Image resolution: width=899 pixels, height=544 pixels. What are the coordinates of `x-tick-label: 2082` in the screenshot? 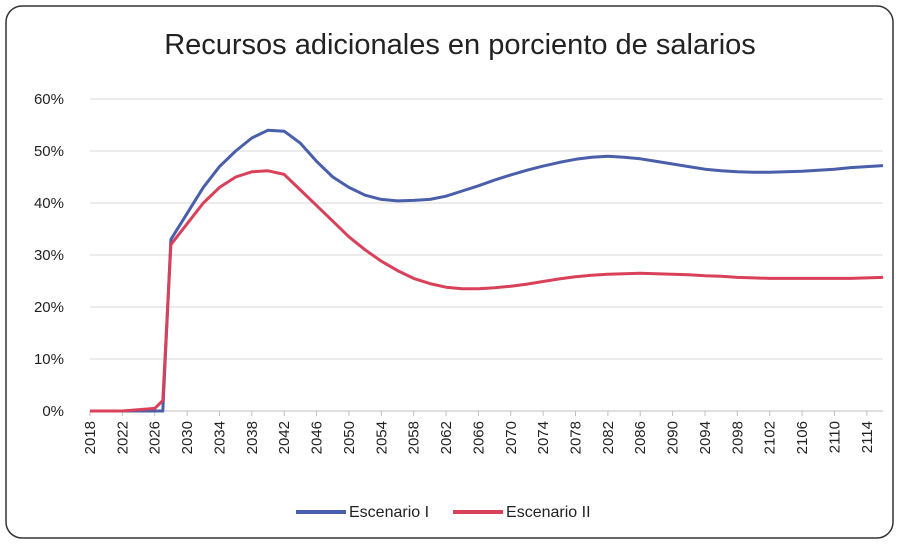 It's located at (608, 437).